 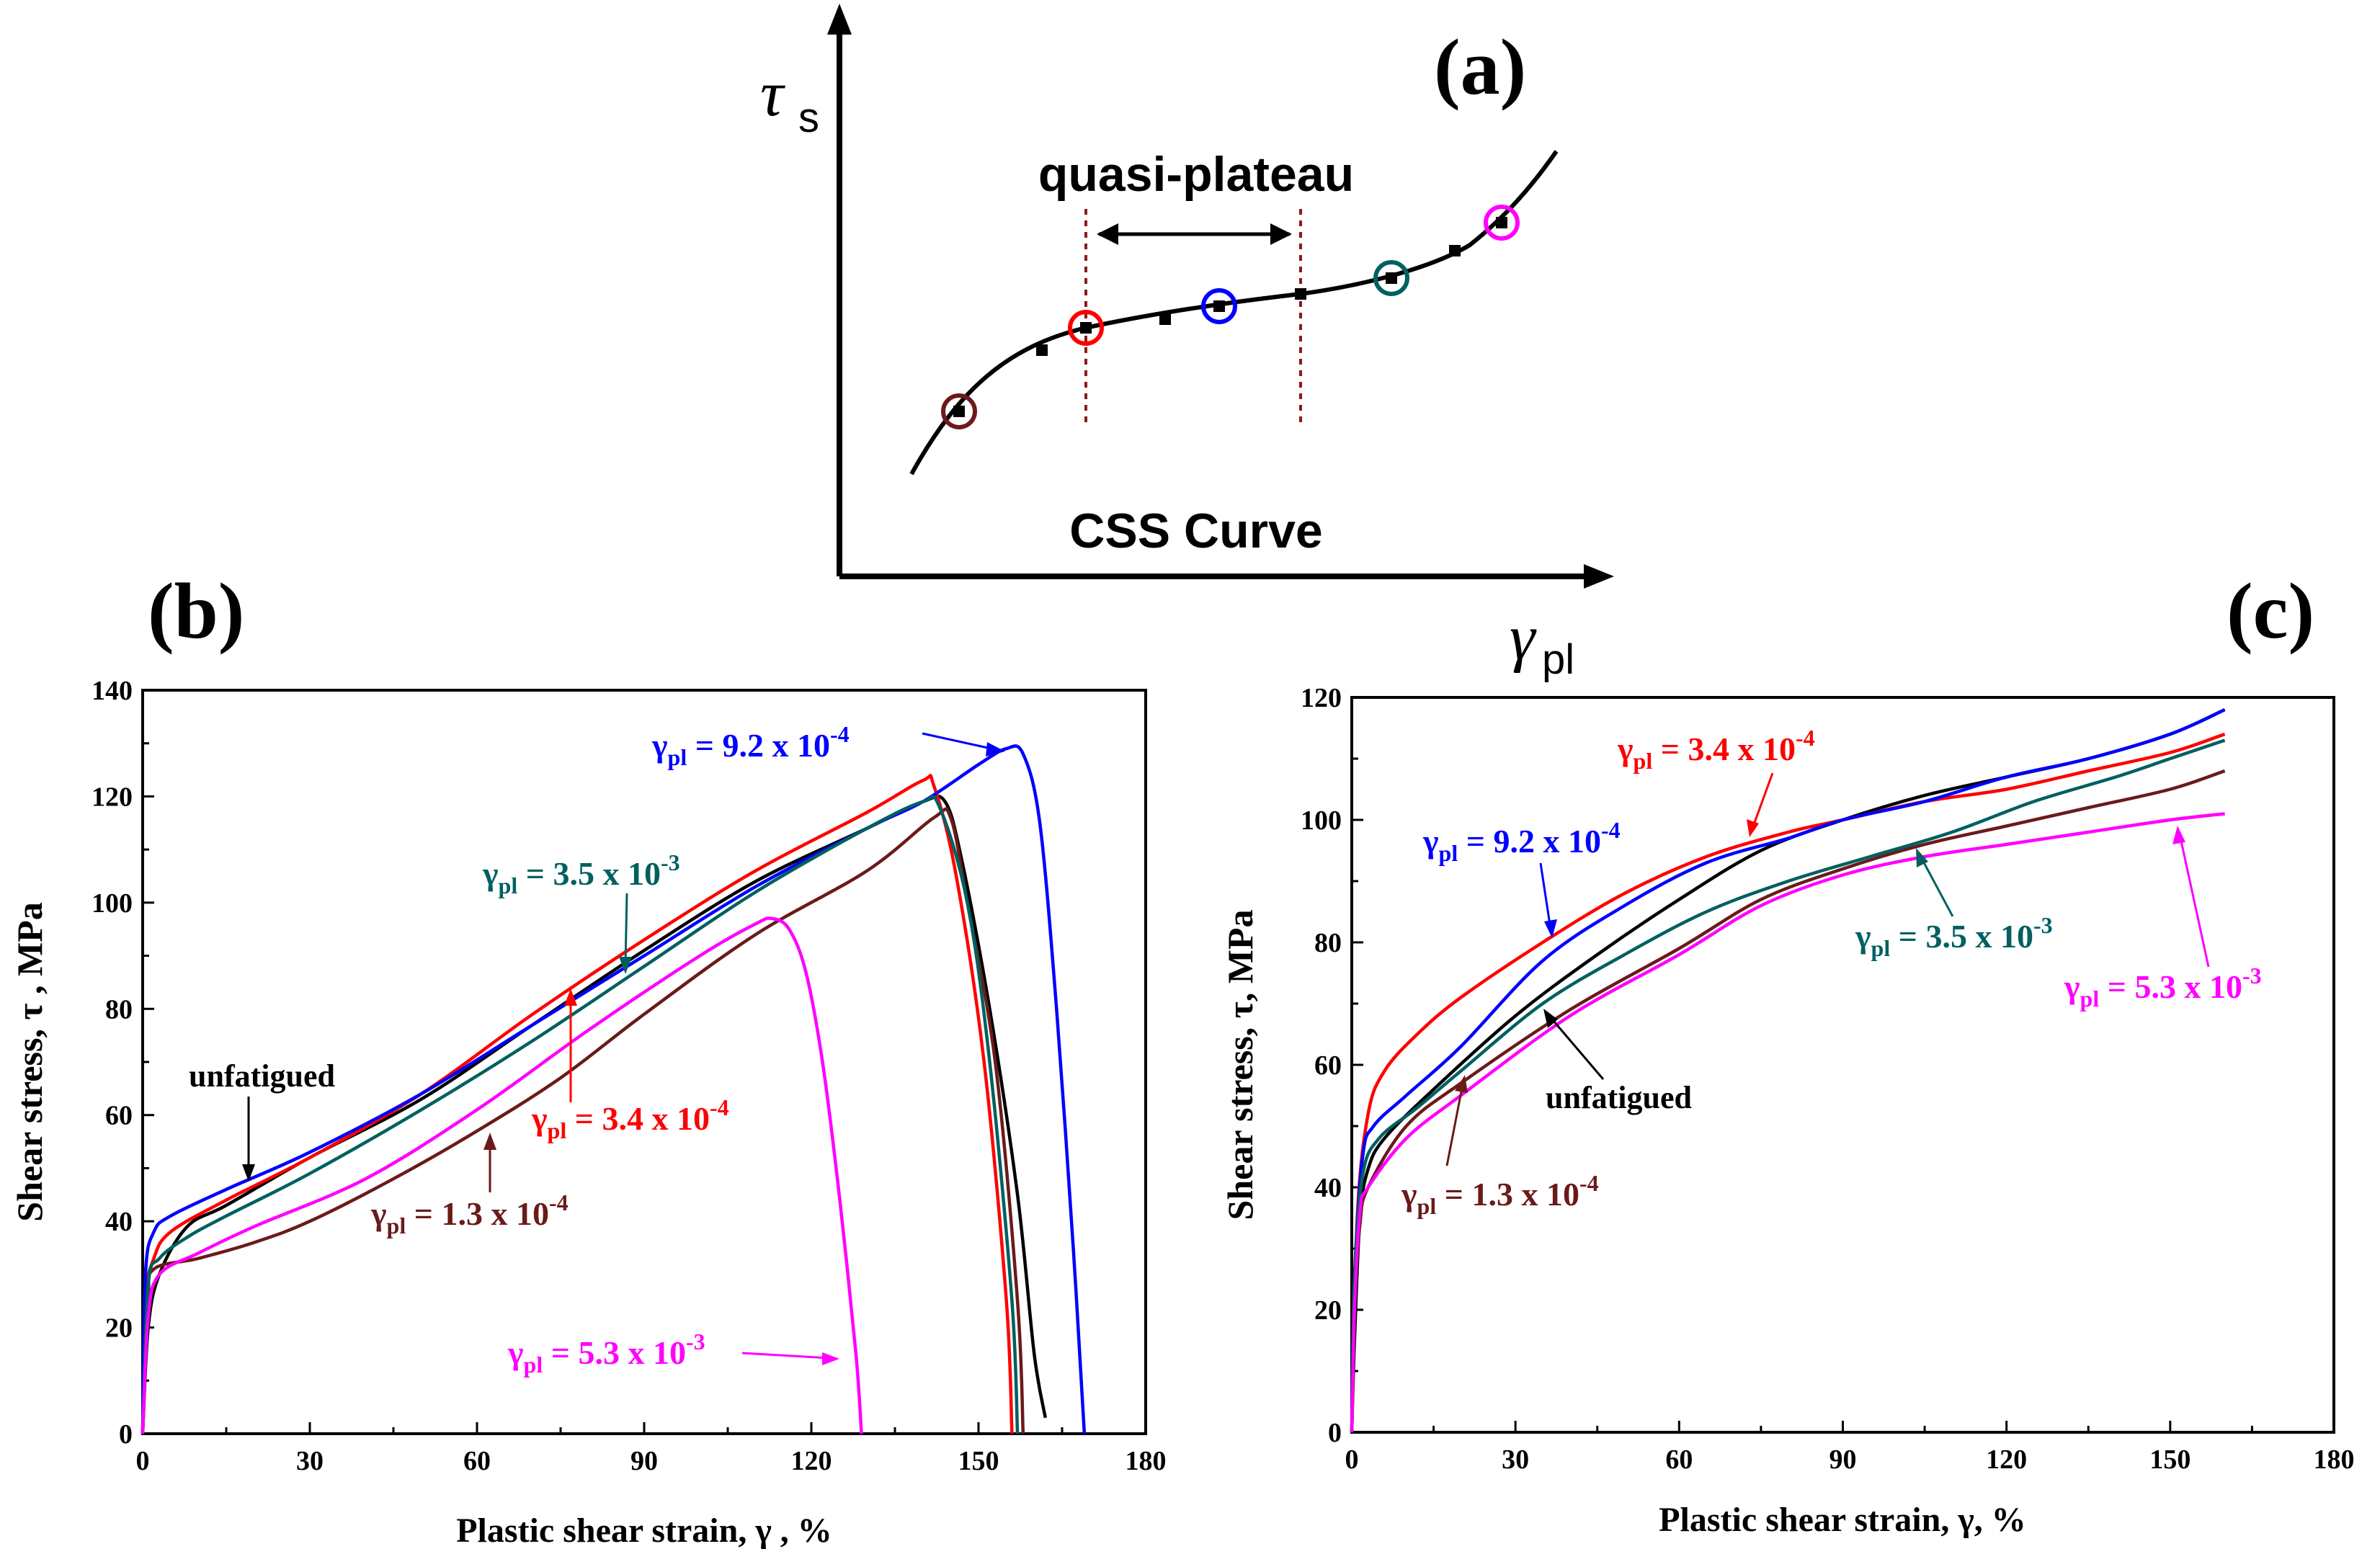 I want to click on panel-b-annotation-9-2e-4: γpl = 9.2 x 10-4, so click(x=828, y=745).